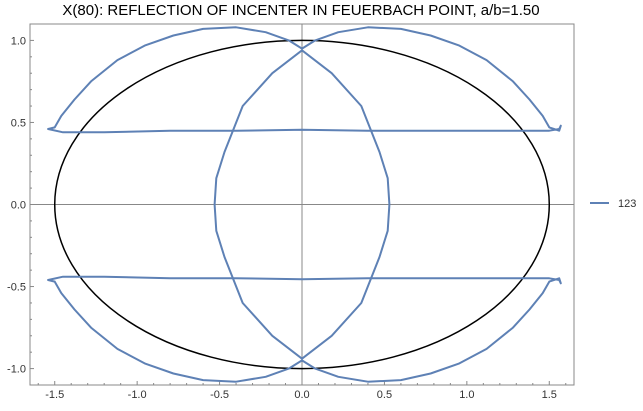 Image resolution: width=643 pixels, height=411 pixels. What do you see at coordinates (549, 395) in the screenshot?
I see `x-tick-label: 1.5` at bounding box center [549, 395].